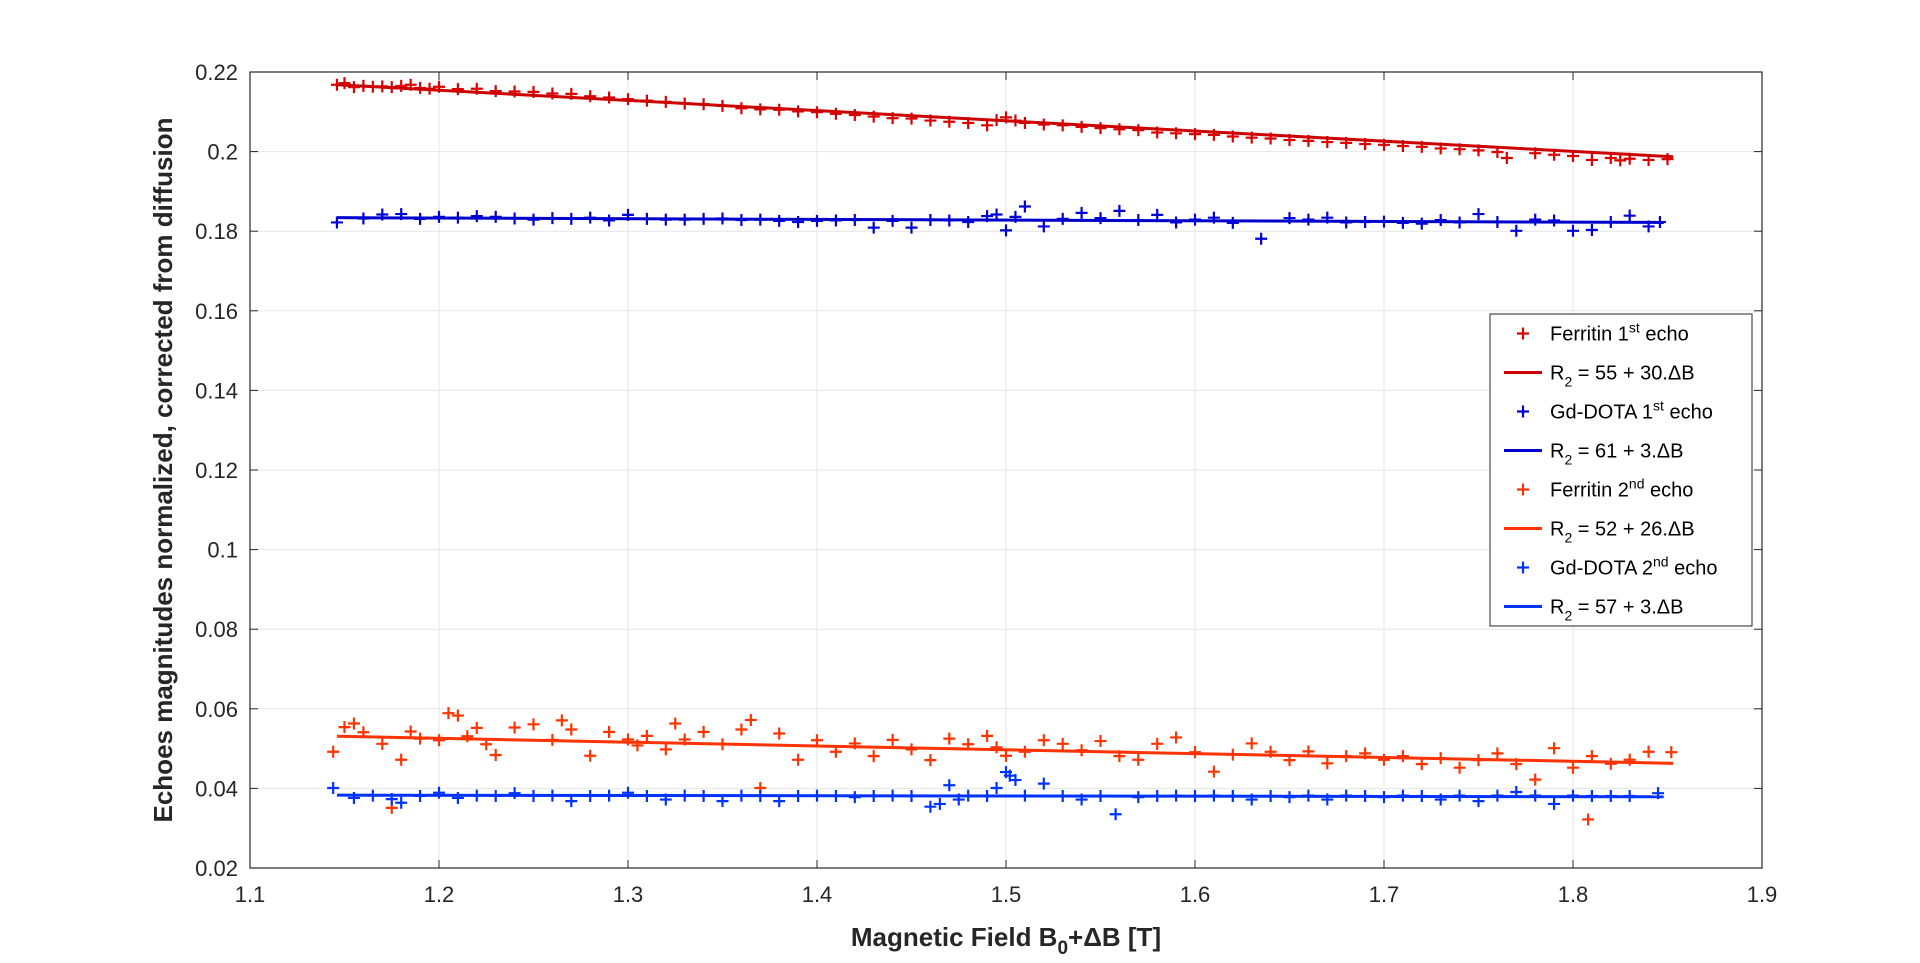  Describe the element at coordinates (1622, 532) in the screenshot. I see `legend-label: R2 = 52 + 26.ΔB` at that location.